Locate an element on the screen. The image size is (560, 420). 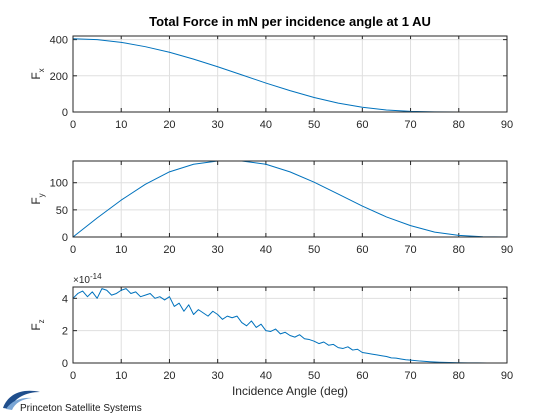
y-axis-label: Fz is located at coordinates (37, 324).